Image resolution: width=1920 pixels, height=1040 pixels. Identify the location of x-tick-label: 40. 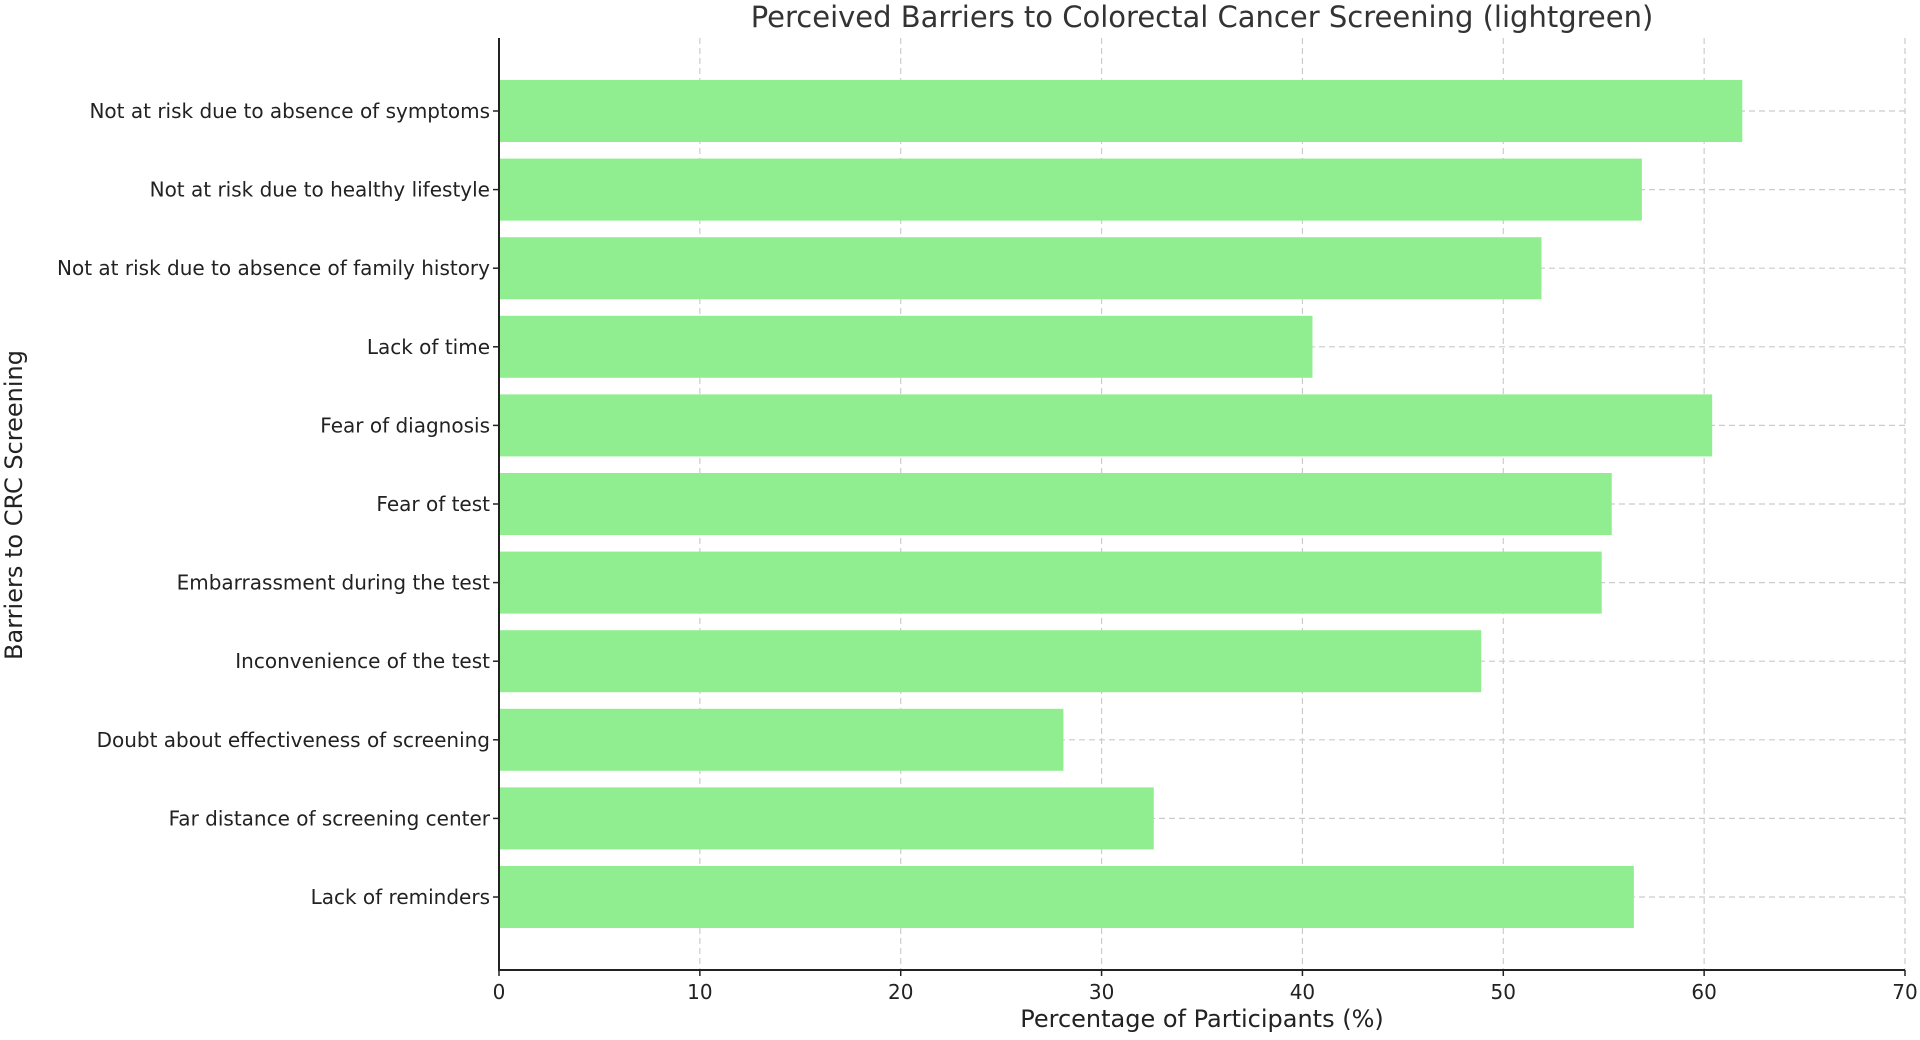
(1302, 992).